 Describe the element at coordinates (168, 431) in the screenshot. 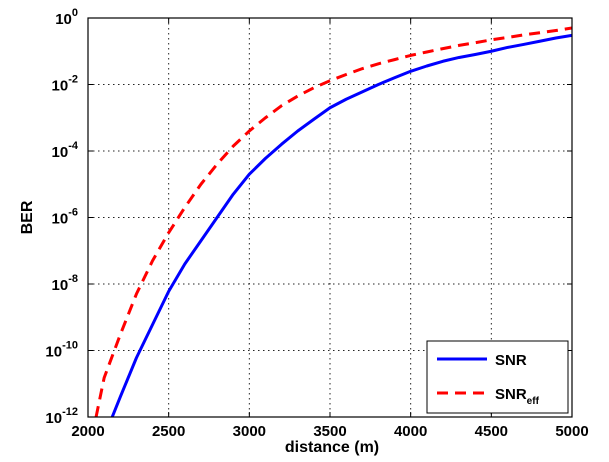

I see `x-tick-label: 2500` at that location.